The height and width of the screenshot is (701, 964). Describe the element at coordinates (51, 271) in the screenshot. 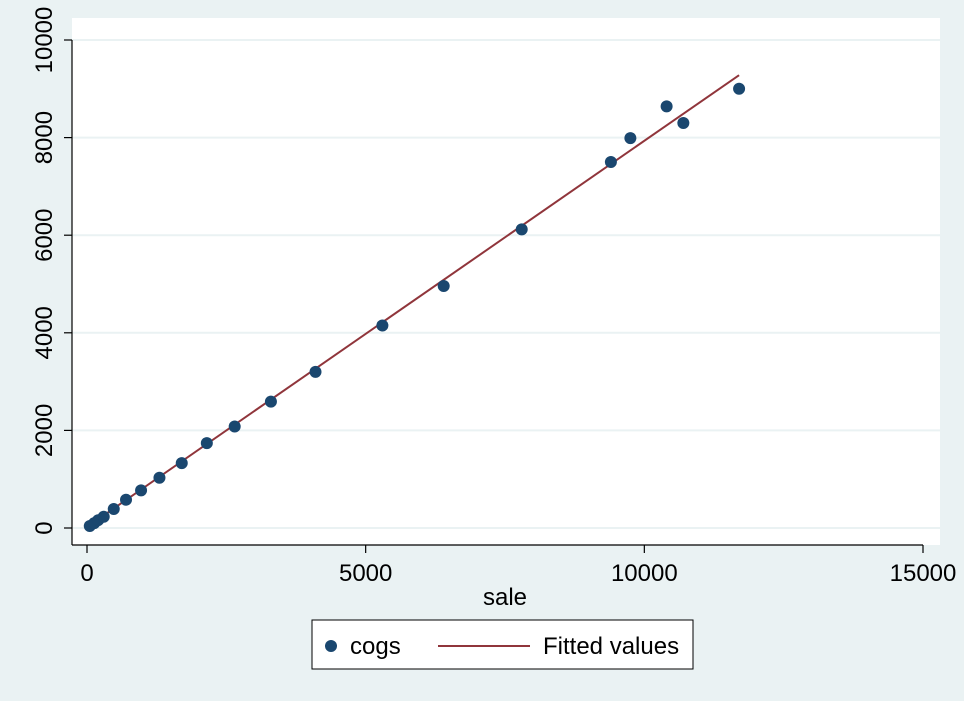

I see `y-ticks: 0 2000 4000 6000 8000 10000` at that location.